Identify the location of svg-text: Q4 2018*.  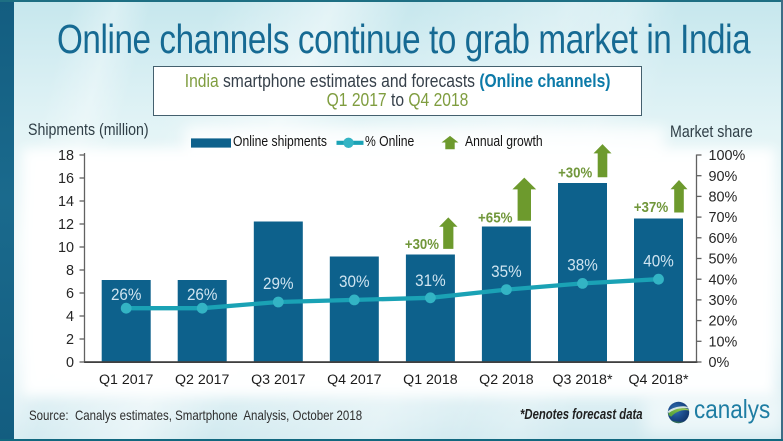
(659, 380).